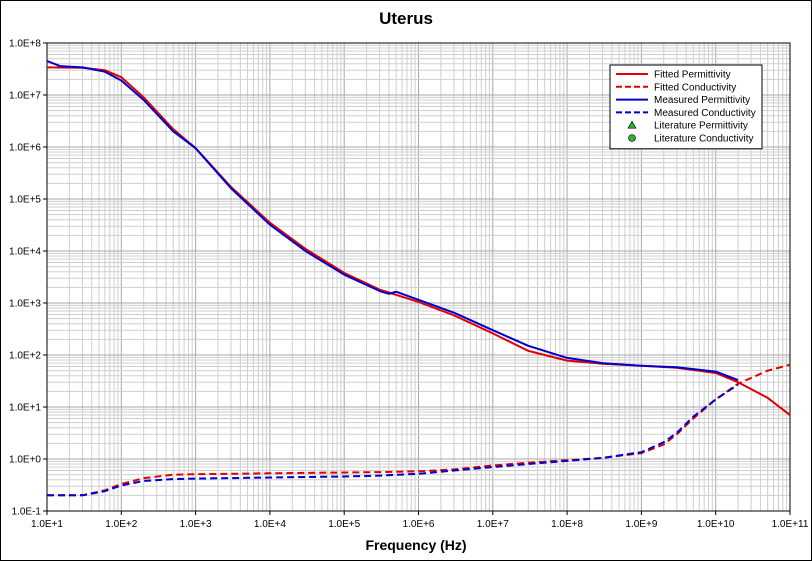  I want to click on legend-triangle-marker, so click(632, 124).